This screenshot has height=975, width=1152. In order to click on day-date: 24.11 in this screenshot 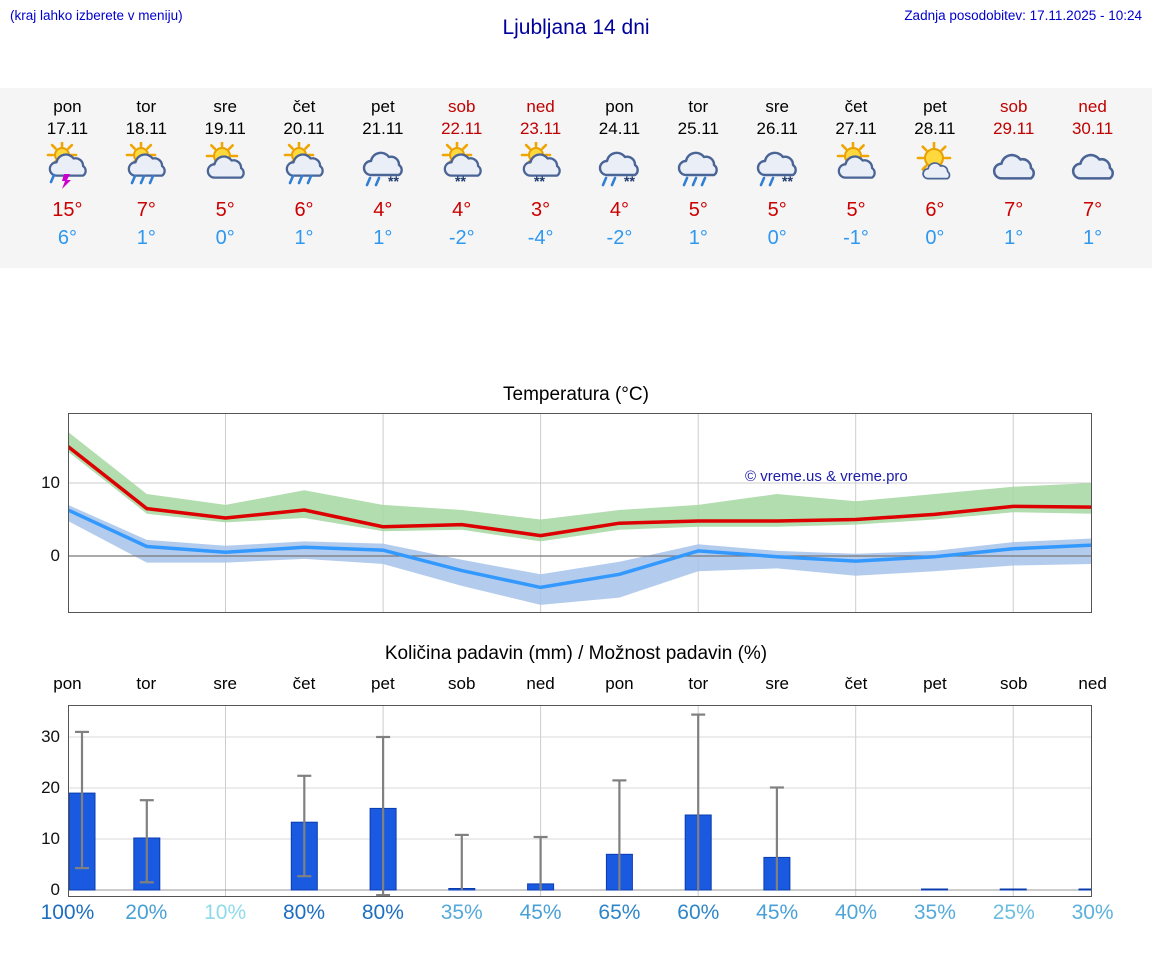, I will do `click(619, 128)`.